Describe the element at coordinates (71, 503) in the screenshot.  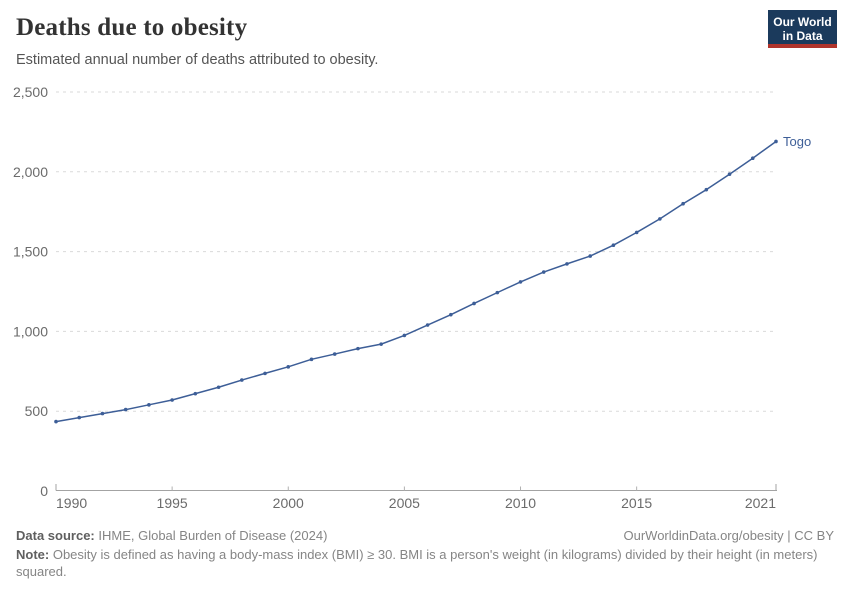
I see `x-tick-label: 1990` at that location.